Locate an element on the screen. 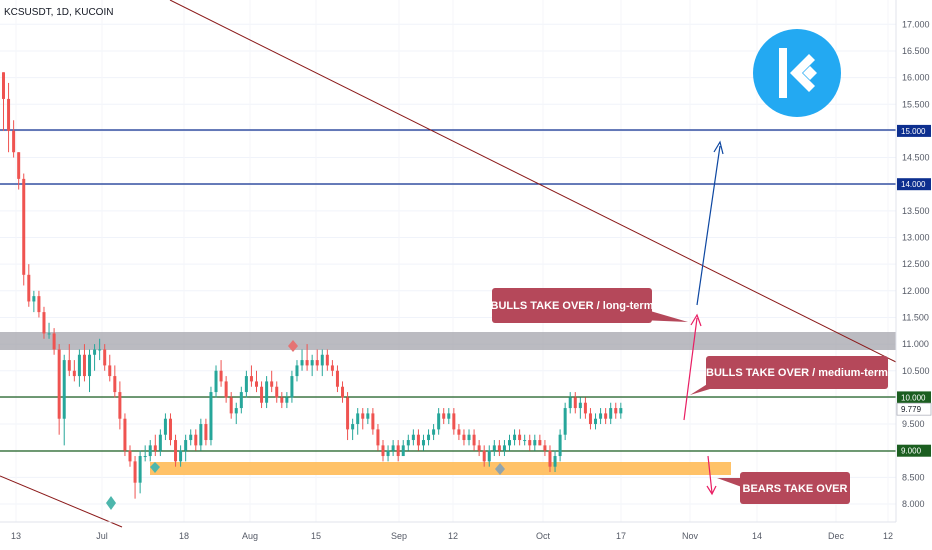 This screenshot has width=932, height=550. chart-title: KCSUSDT, 1D, KUCOIN is located at coordinates (58, 12).